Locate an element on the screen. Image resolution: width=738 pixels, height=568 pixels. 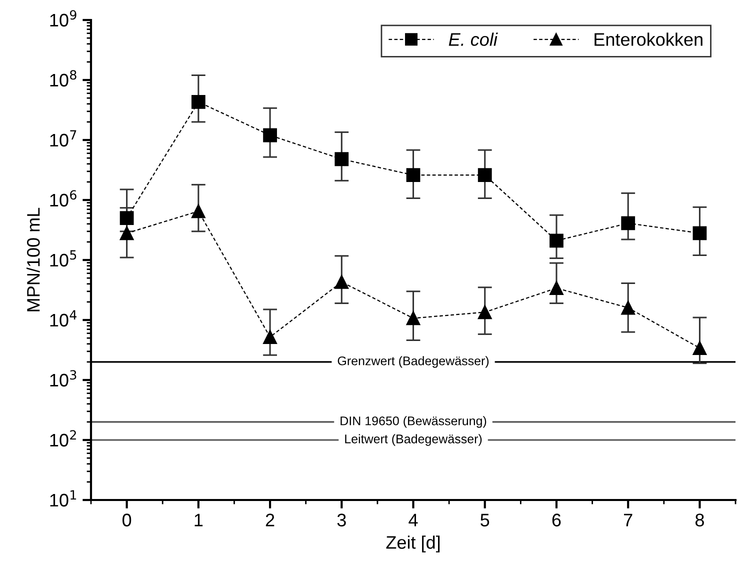
x-tick-label: 3 is located at coordinates (341, 520).